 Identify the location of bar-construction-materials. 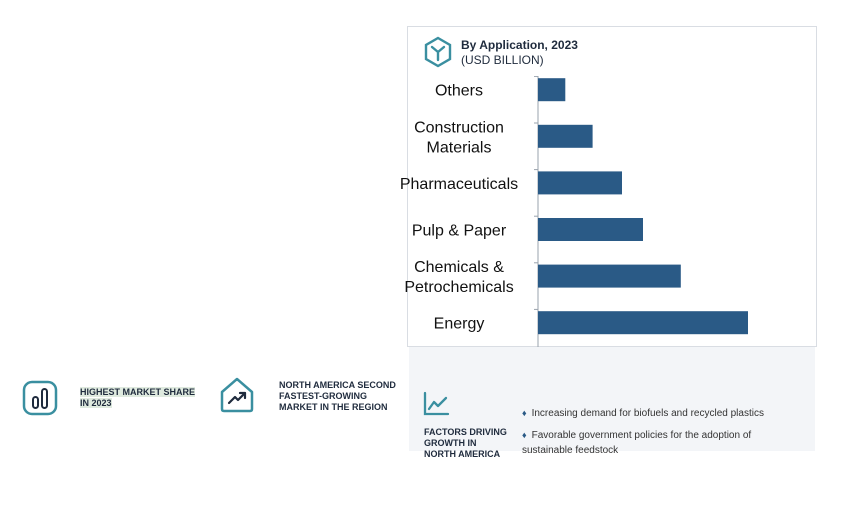
(565, 136).